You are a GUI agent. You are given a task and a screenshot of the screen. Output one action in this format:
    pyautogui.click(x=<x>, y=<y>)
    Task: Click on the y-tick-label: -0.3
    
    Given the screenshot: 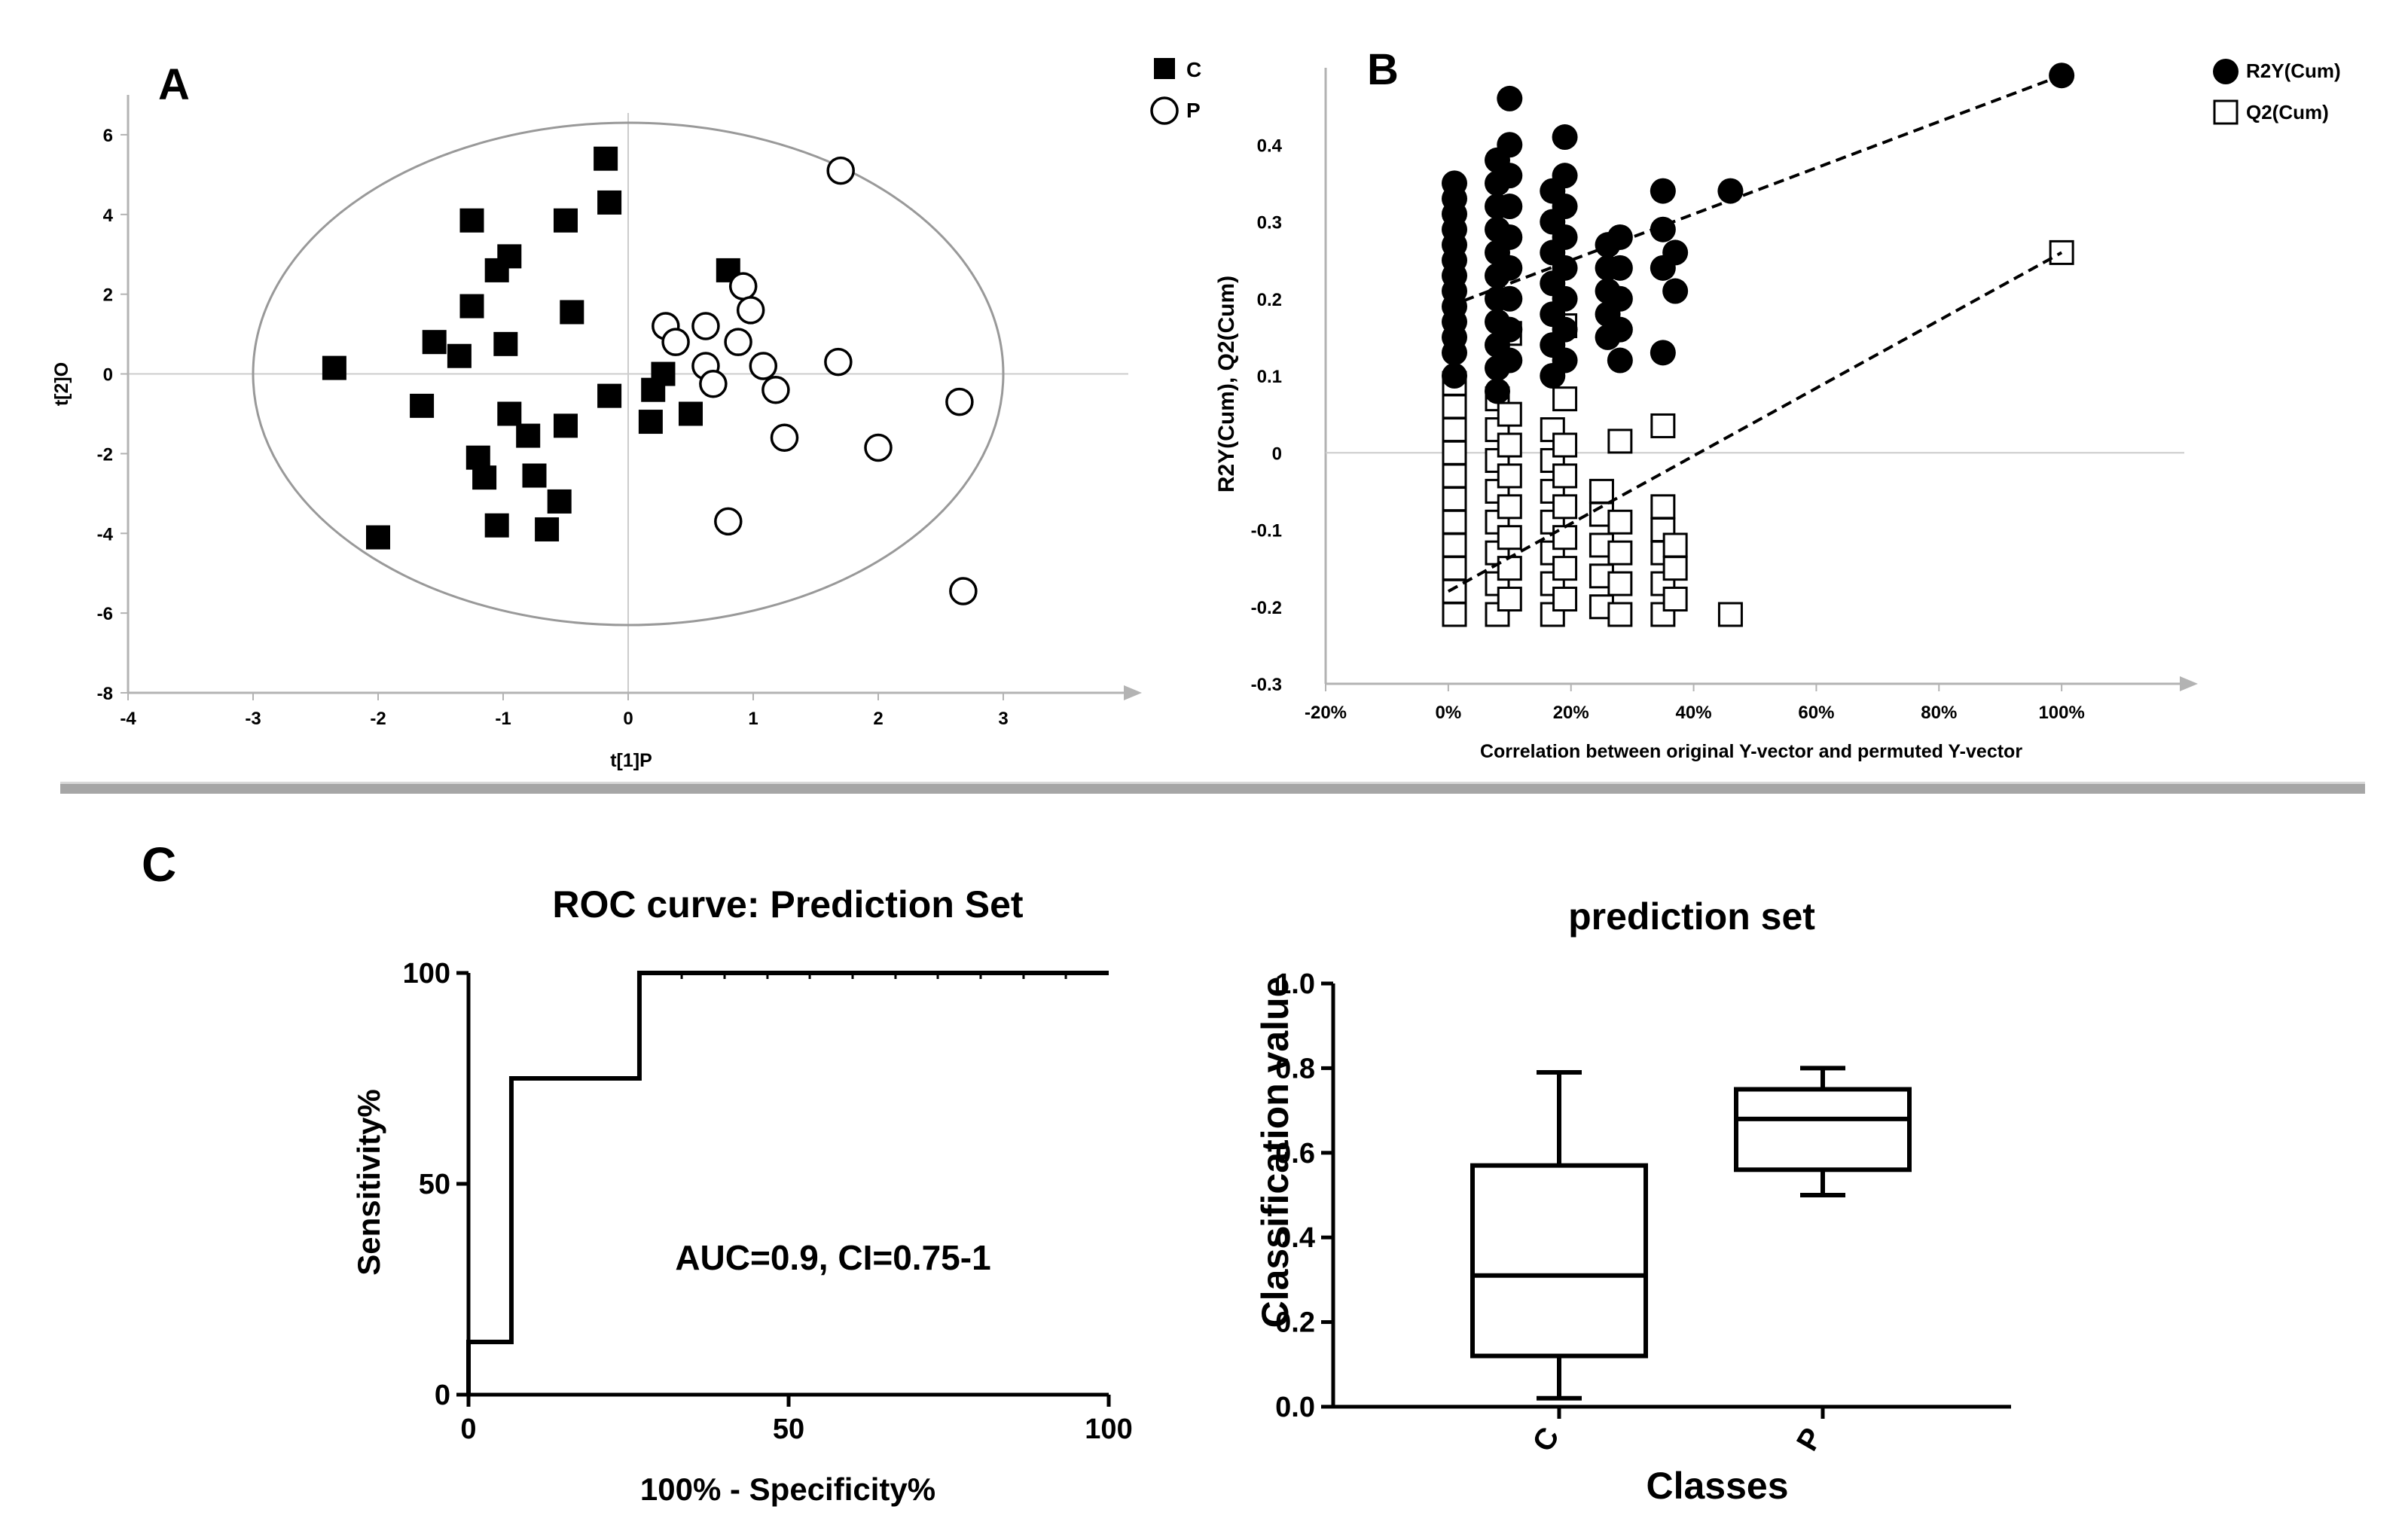 What is the action you would take?
    pyautogui.click(x=1266, y=685)
    